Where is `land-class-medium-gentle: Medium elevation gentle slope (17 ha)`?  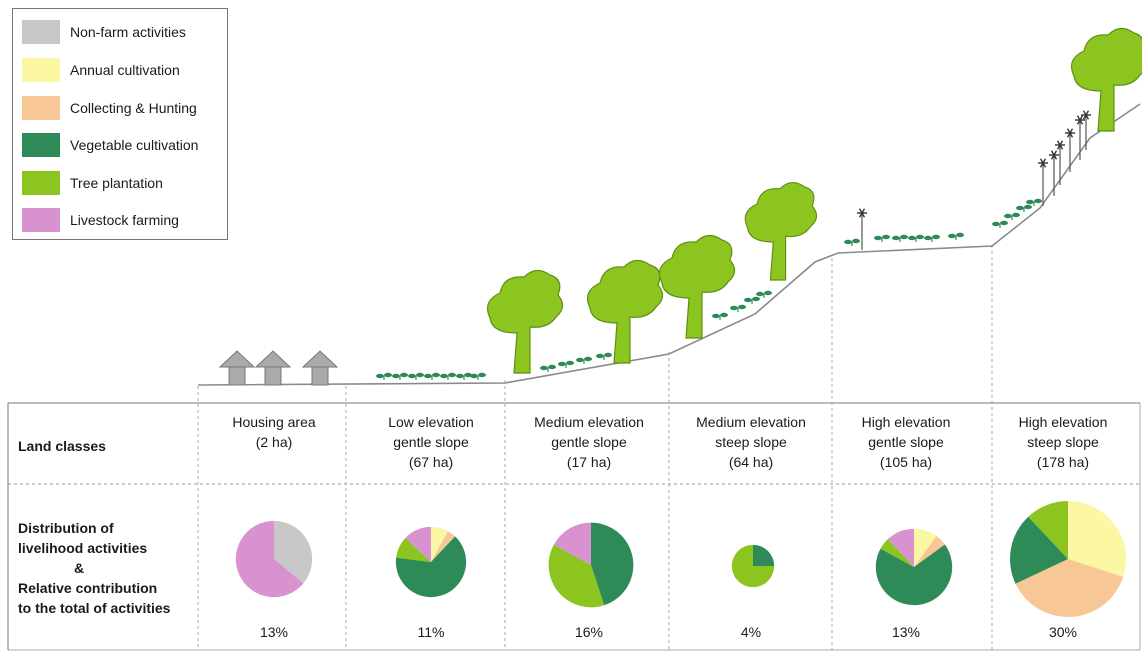 land-class-medium-gentle: Medium elevation gentle slope (17 ha) is located at coordinates (589, 442).